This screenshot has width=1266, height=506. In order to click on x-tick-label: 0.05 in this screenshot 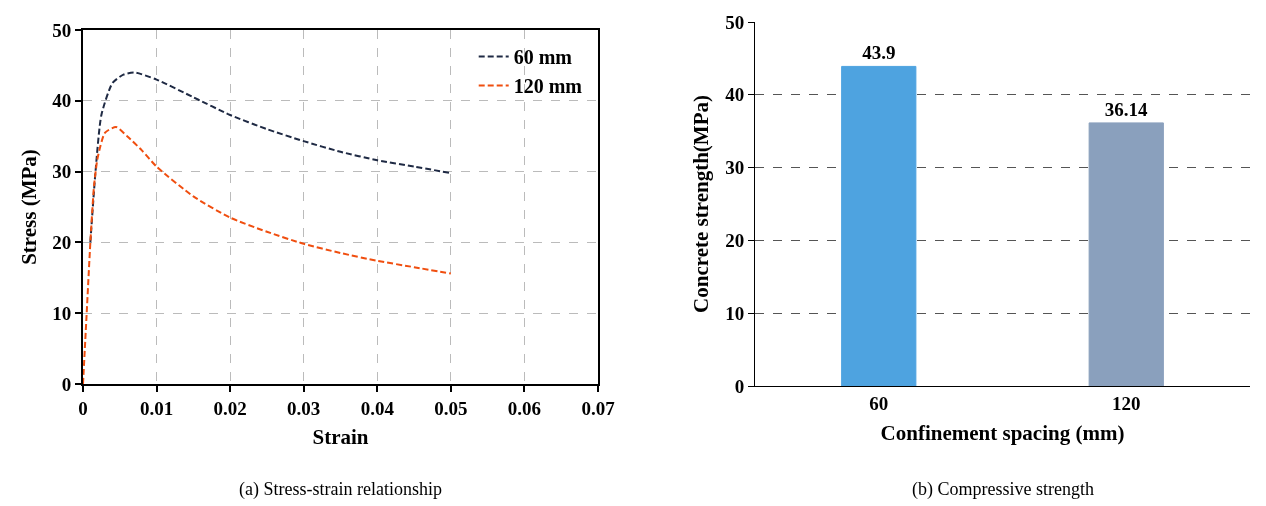, I will do `click(451, 408)`.